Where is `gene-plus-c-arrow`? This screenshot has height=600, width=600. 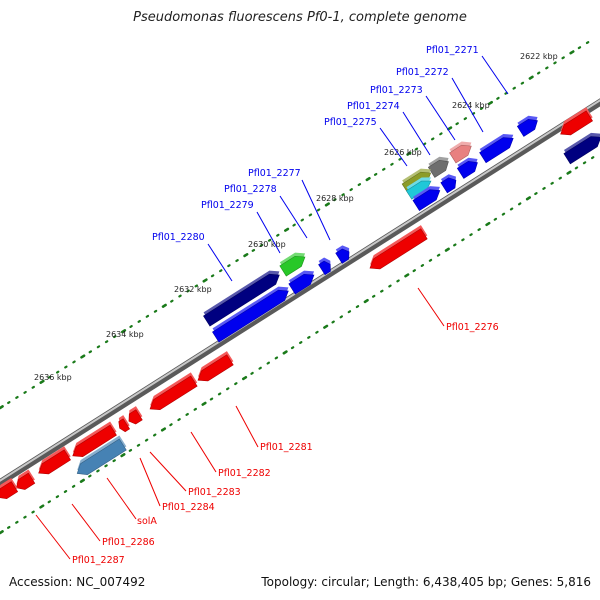
gene-plus-c-arrow is located at coordinates (427, 196).